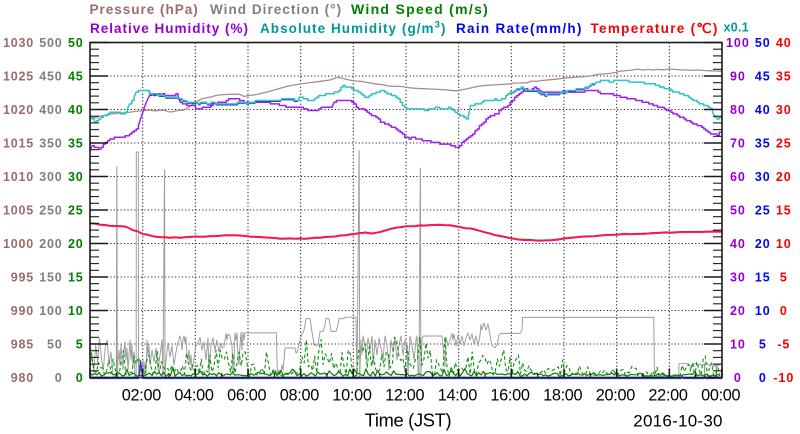  Describe the element at coordinates (562, 396) in the screenshot. I see `svg-text: 18:00` at that location.